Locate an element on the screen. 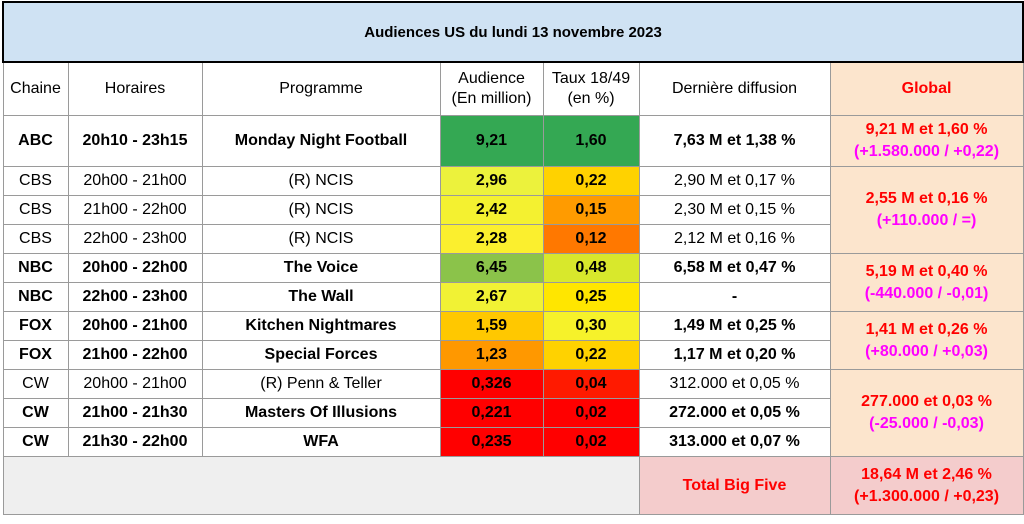 The width and height of the screenshot is (1024, 524). cell-audience: 0,326 is located at coordinates (491, 384).